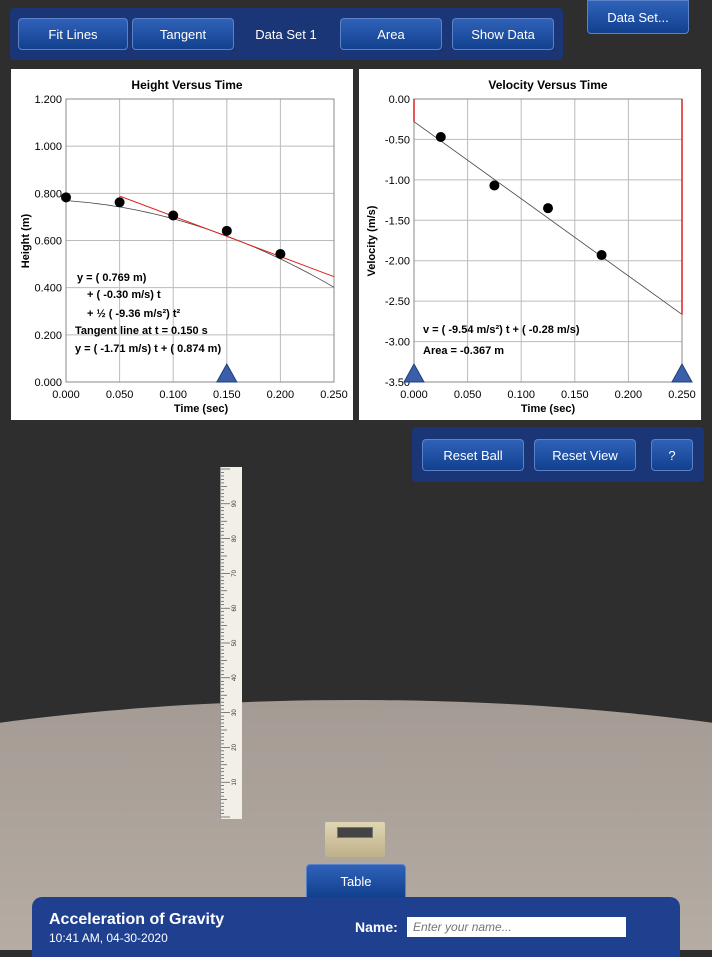  What do you see at coordinates (235, 712) in the screenshot?
I see `ruler-label: 30` at bounding box center [235, 712].